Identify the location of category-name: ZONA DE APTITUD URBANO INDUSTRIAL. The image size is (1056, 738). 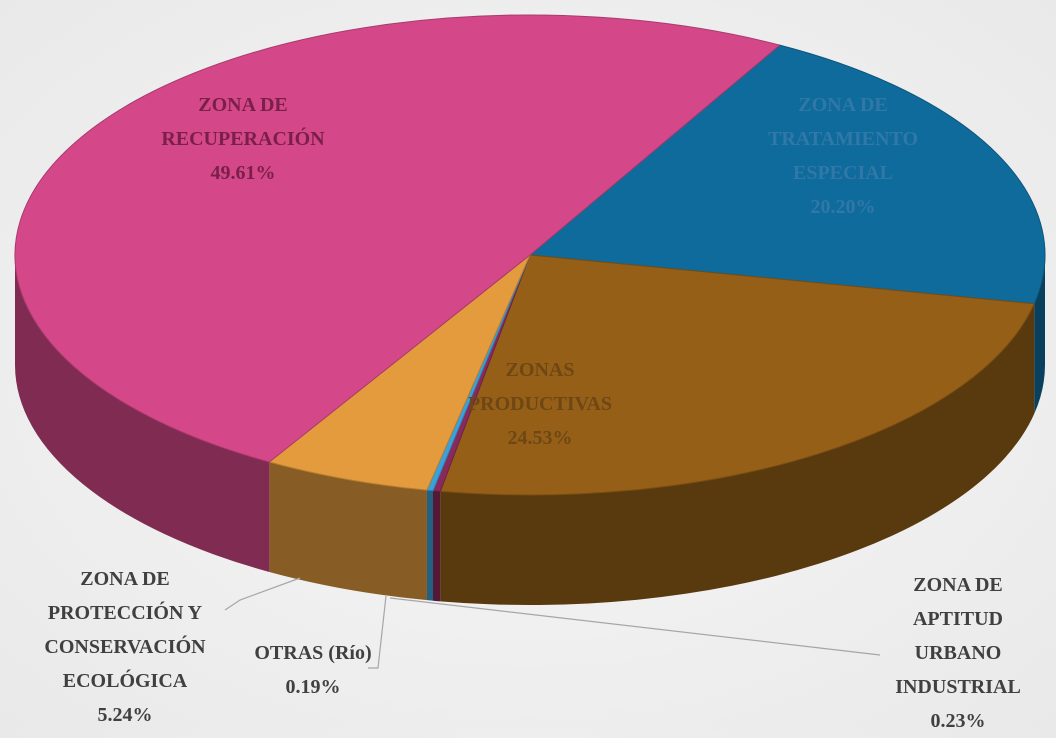
(958, 636).